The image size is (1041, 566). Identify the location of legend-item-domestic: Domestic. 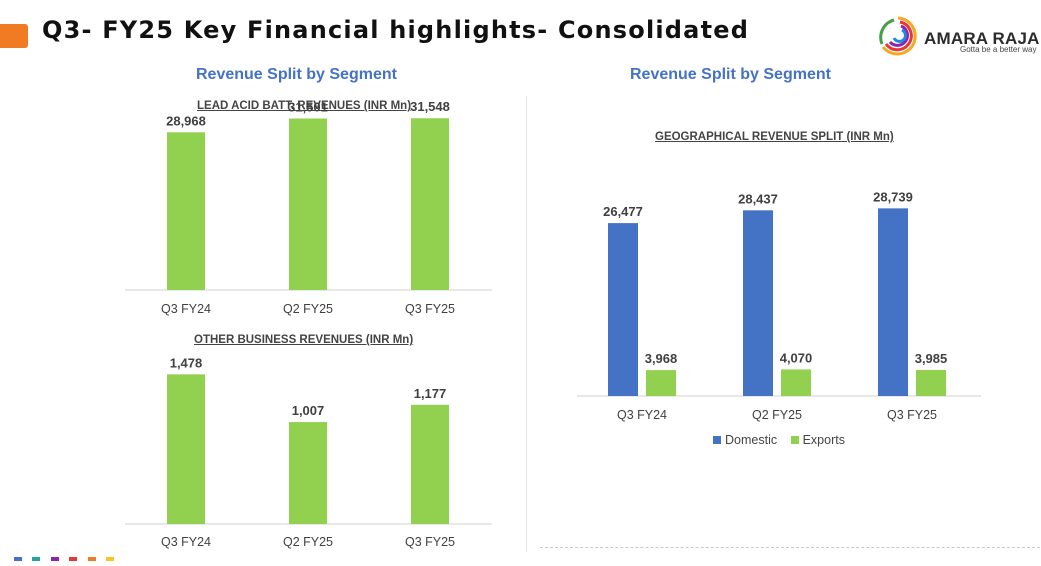
(745, 440).